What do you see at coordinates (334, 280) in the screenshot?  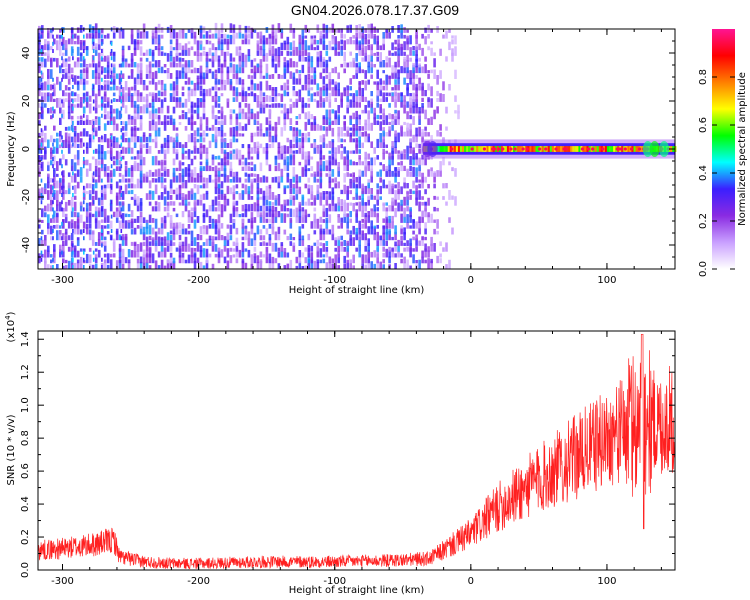 I see `x-tick-label: -100` at bounding box center [334, 280].